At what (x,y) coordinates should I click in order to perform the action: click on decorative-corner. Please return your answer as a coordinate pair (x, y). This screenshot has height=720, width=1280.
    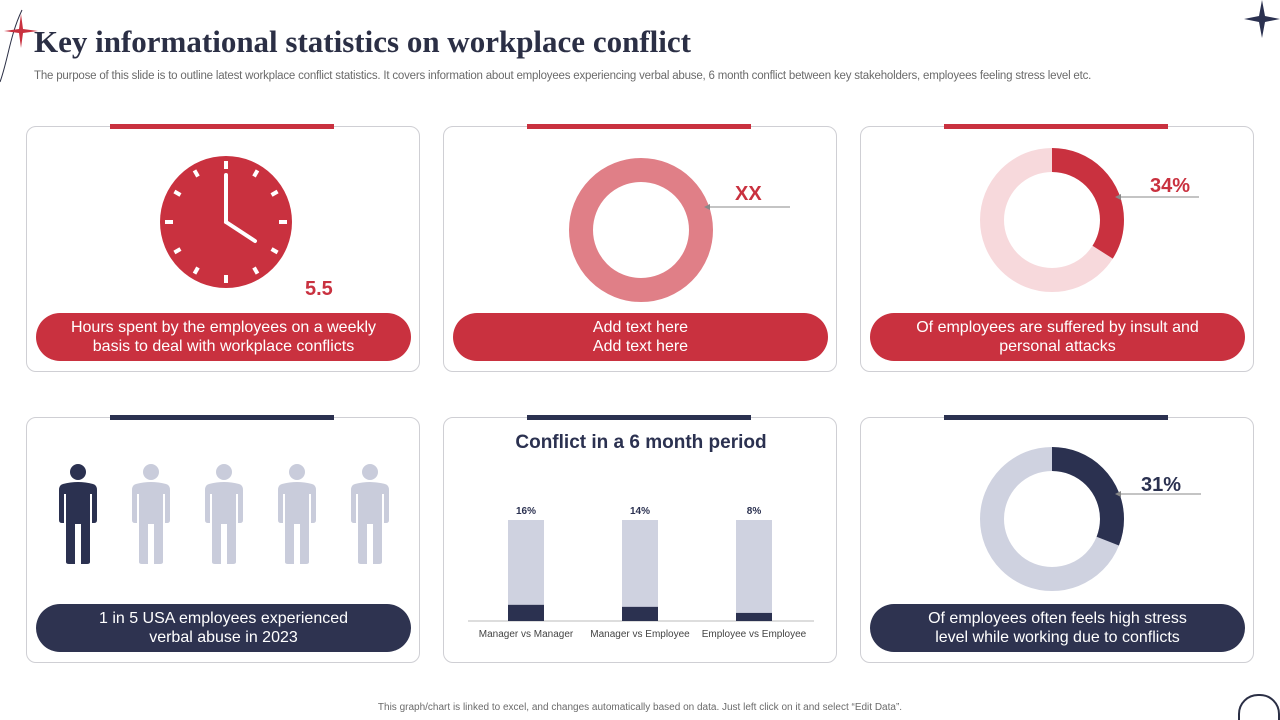
    Looking at the image, I should click on (1259, 707).